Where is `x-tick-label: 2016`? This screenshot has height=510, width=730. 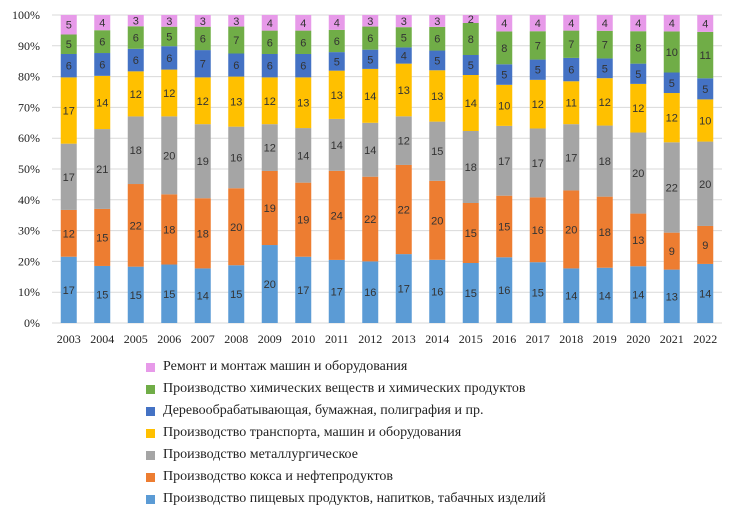
x-tick-label: 2016 is located at coordinates (504, 339).